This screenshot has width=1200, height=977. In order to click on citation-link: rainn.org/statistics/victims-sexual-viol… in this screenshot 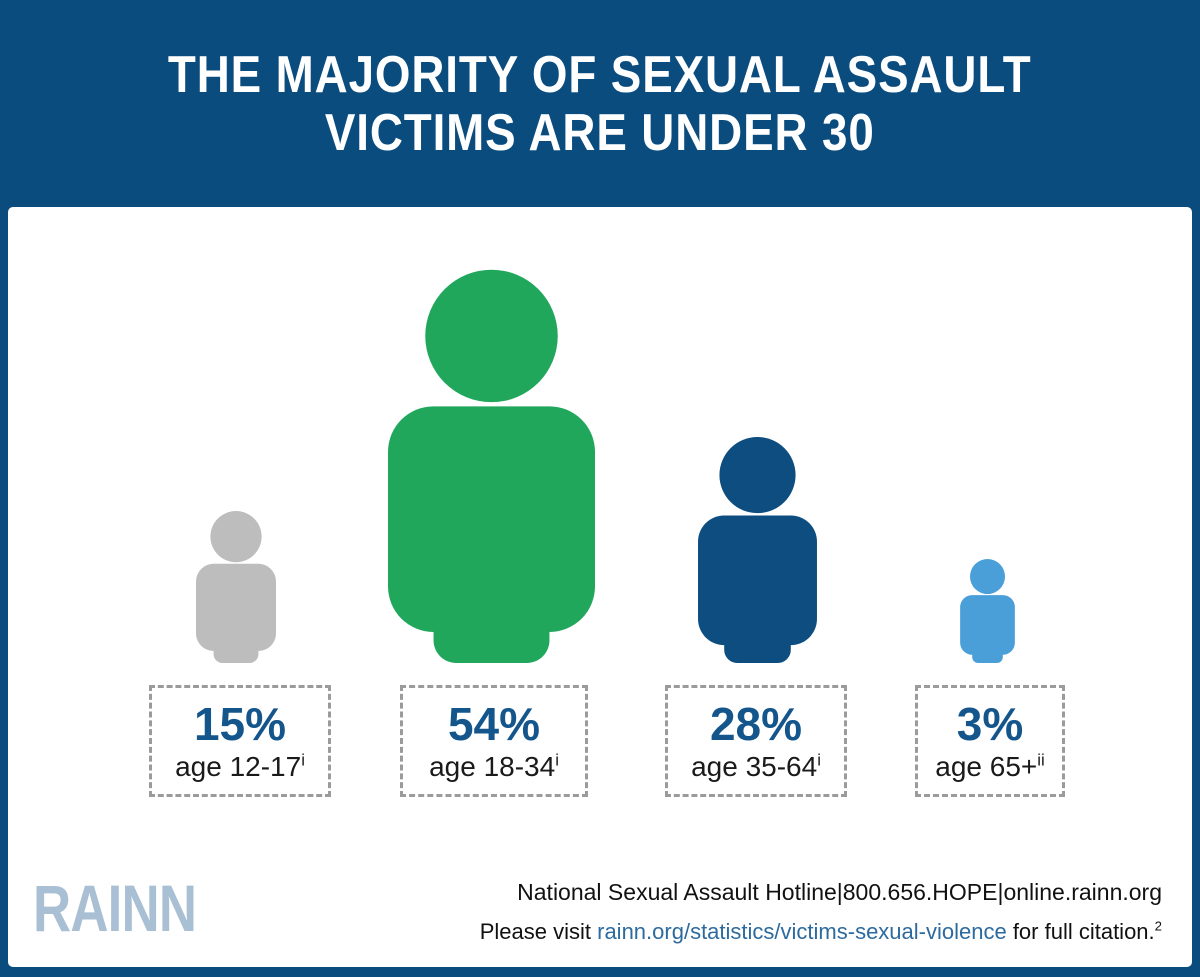, I will do `click(802, 931)`.